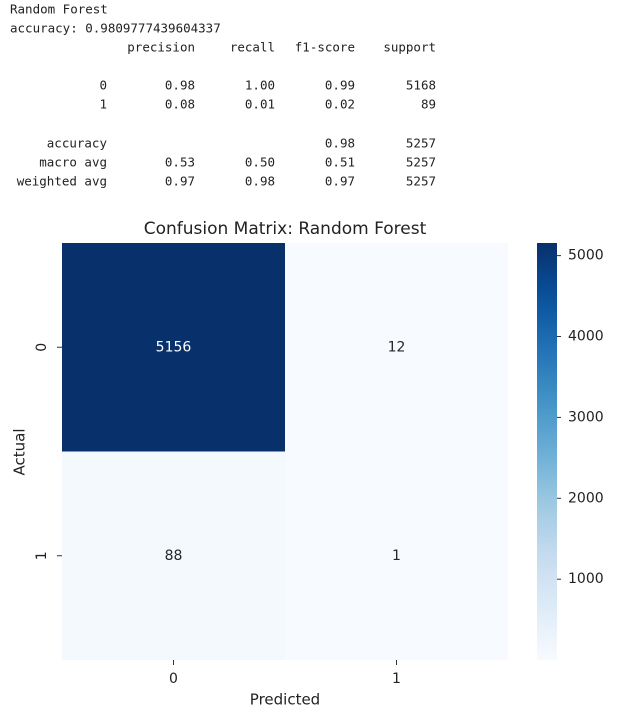 The height and width of the screenshot is (714, 636). Describe the element at coordinates (260, 104) in the screenshot. I see `cell: 0.01` at that location.